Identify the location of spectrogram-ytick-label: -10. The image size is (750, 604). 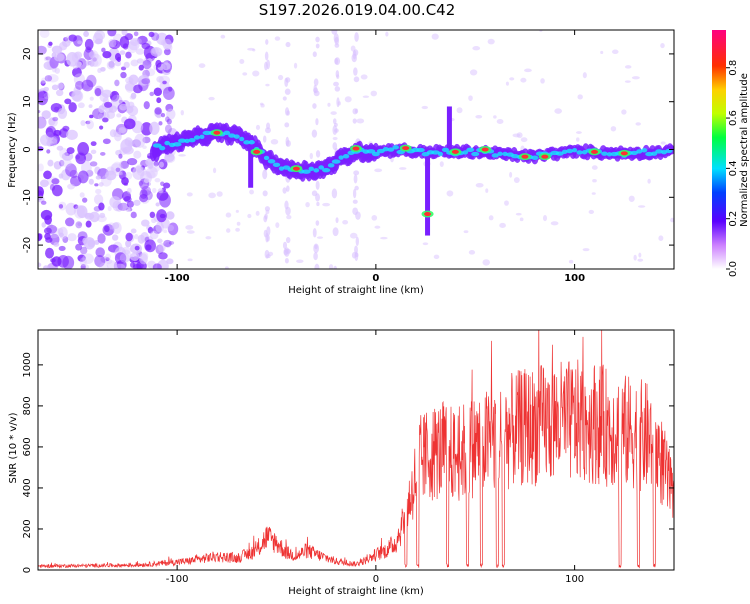
(27, 197).